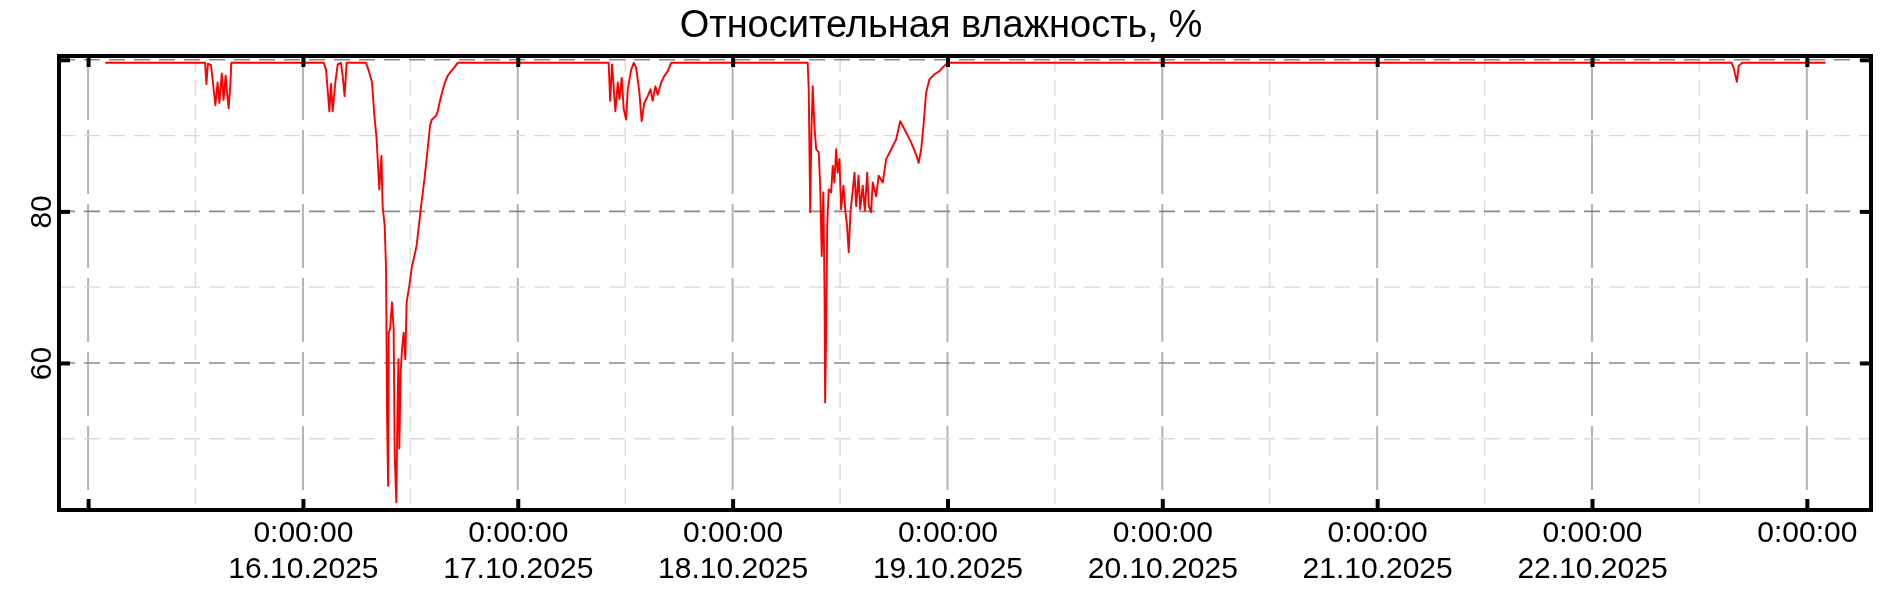 The height and width of the screenshot is (590, 1882). Describe the element at coordinates (518, 549) in the screenshot. I see `x-tick-label: 0:00:00 17.10.2025` at that location.